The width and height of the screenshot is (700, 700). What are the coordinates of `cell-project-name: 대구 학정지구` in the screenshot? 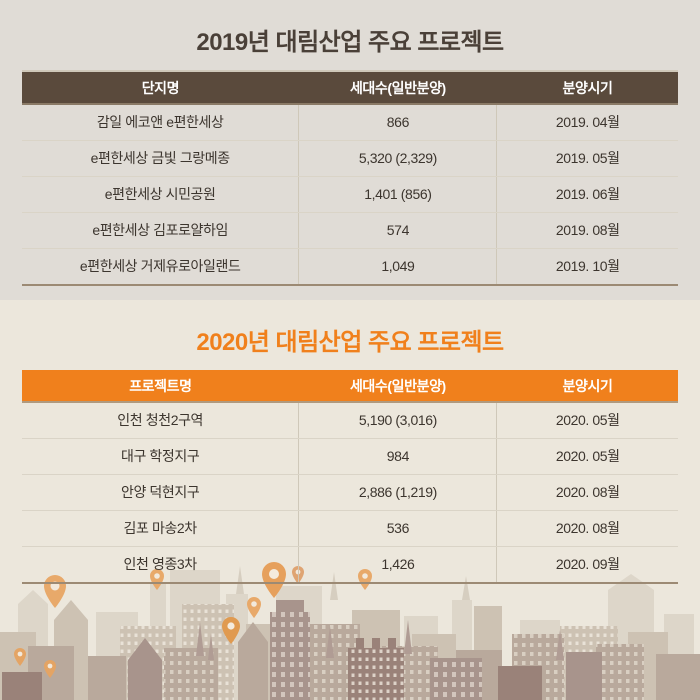 It's located at (161, 456).